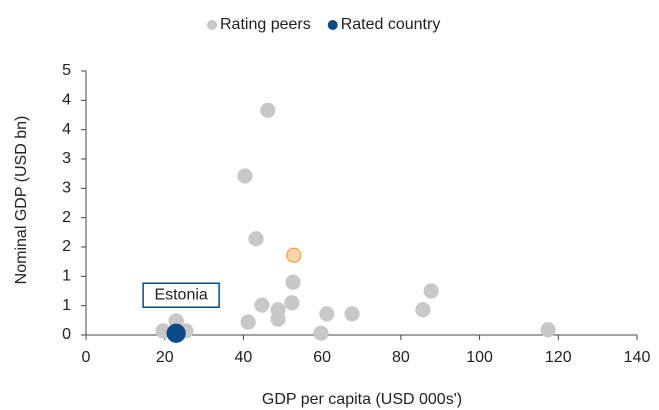 The width and height of the screenshot is (659, 410). I want to click on x-tick-label: 60, so click(322, 357).